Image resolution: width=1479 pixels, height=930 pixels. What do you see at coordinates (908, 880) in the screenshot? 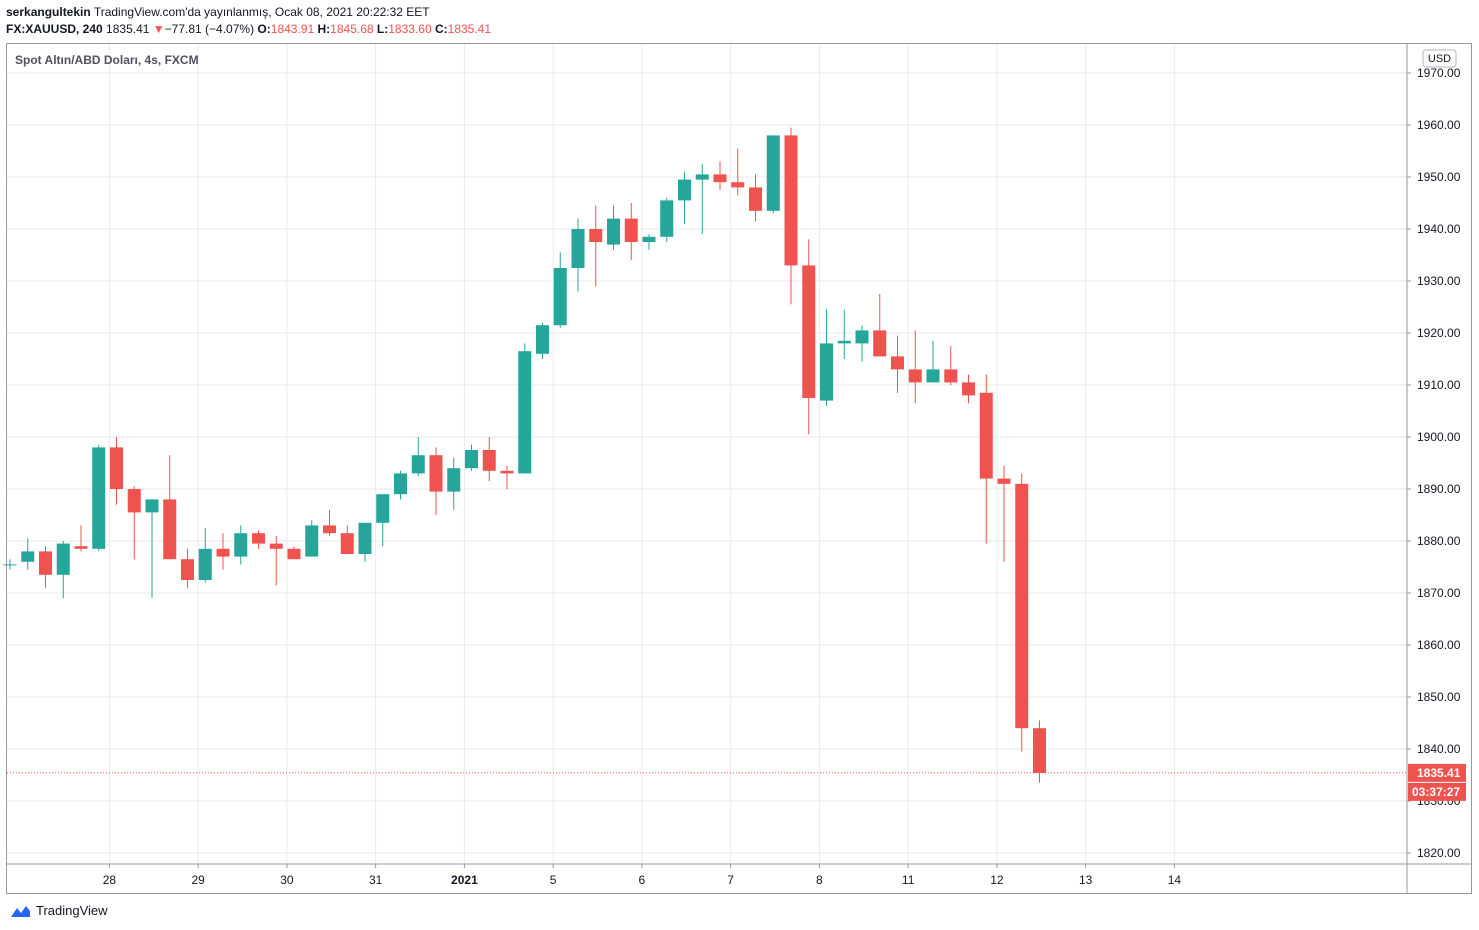
I see `x-tick-label: 11` at bounding box center [908, 880].